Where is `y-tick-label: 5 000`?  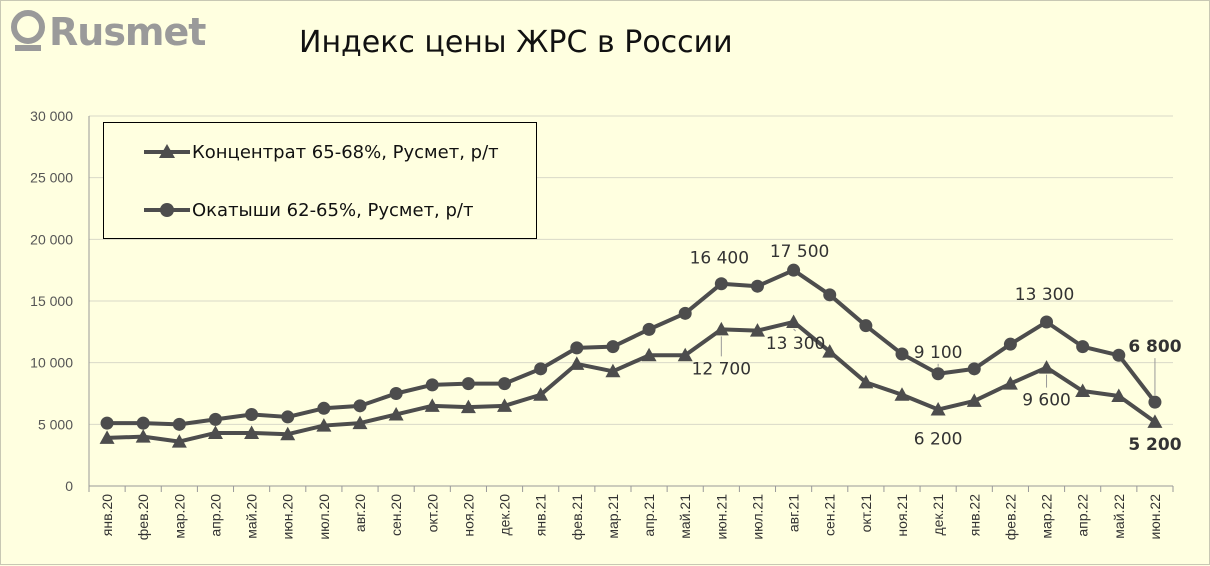
y-tick-label: 5 000 is located at coordinates (55, 424).